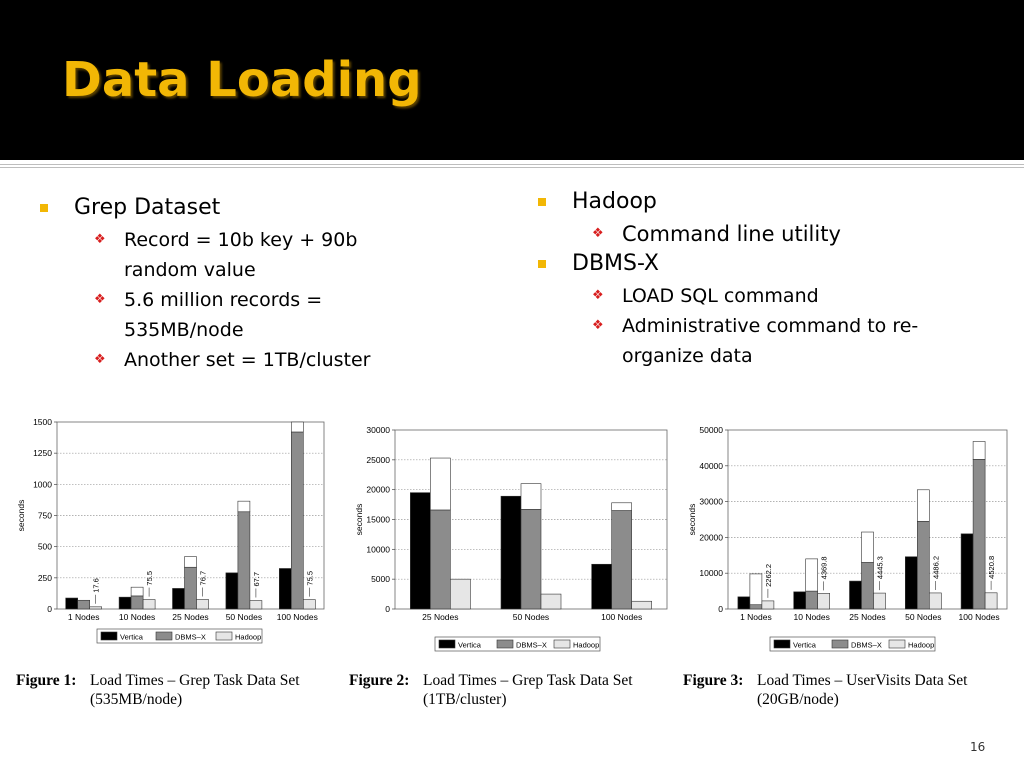 The width and height of the screenshot is (1024, 768). Describe the element at coordinates (380, 579) in the screenshot. I see `y-tick-label: 5000` at that location.